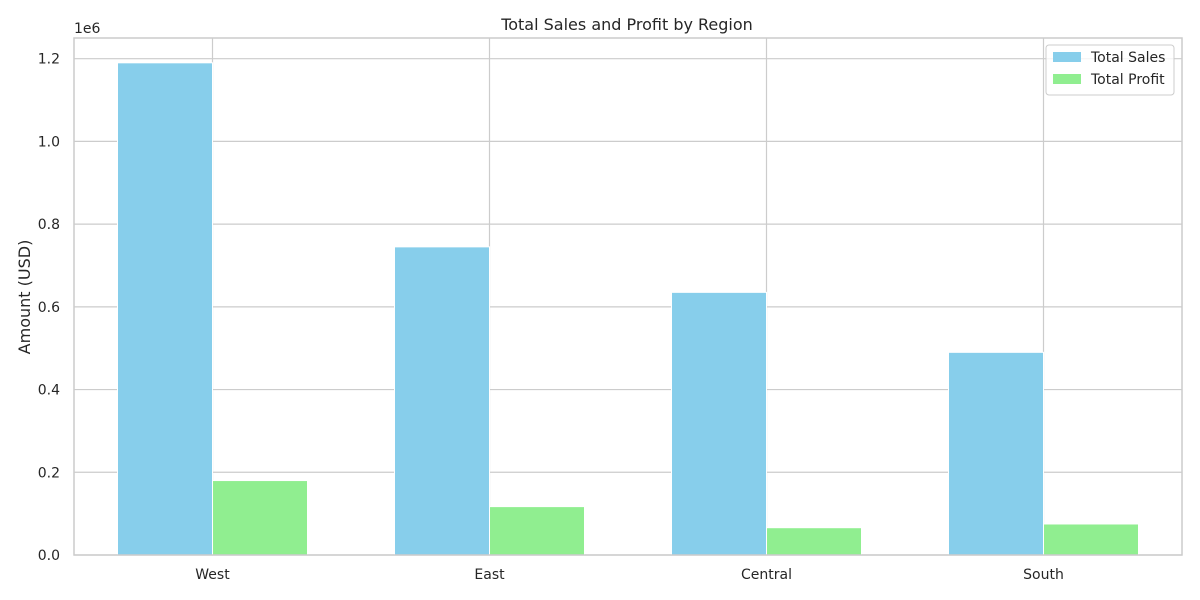  Describe the element at coordinates (49, 473) in the screenshot. I see `y-tick-label: 0.2` at that location.